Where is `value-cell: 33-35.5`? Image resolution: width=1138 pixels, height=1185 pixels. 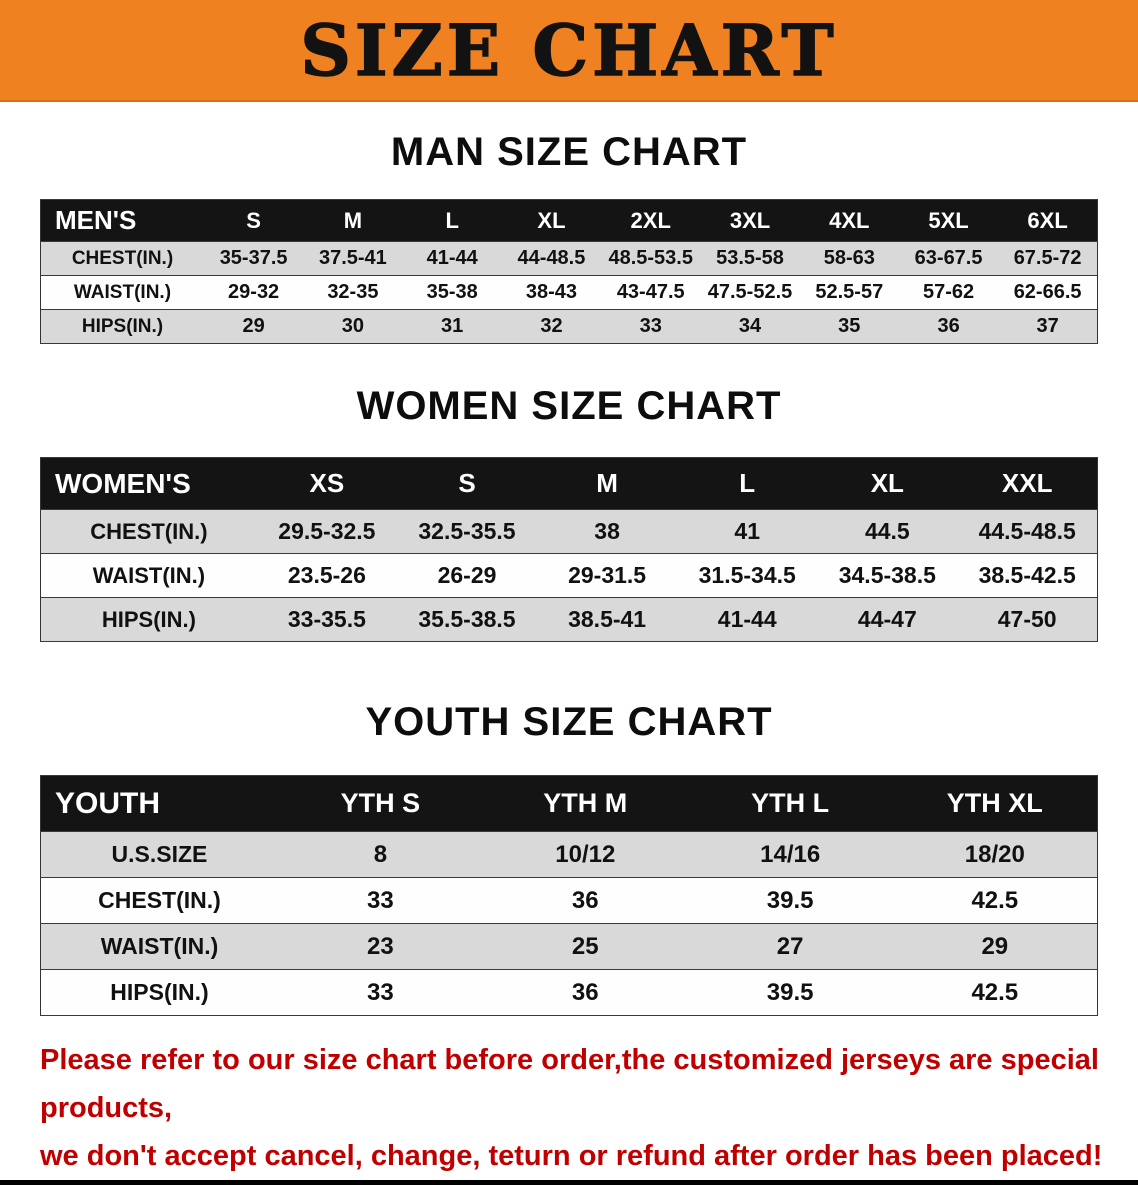 value-cell: 33-35.5 is located at coordinates (326, 619).